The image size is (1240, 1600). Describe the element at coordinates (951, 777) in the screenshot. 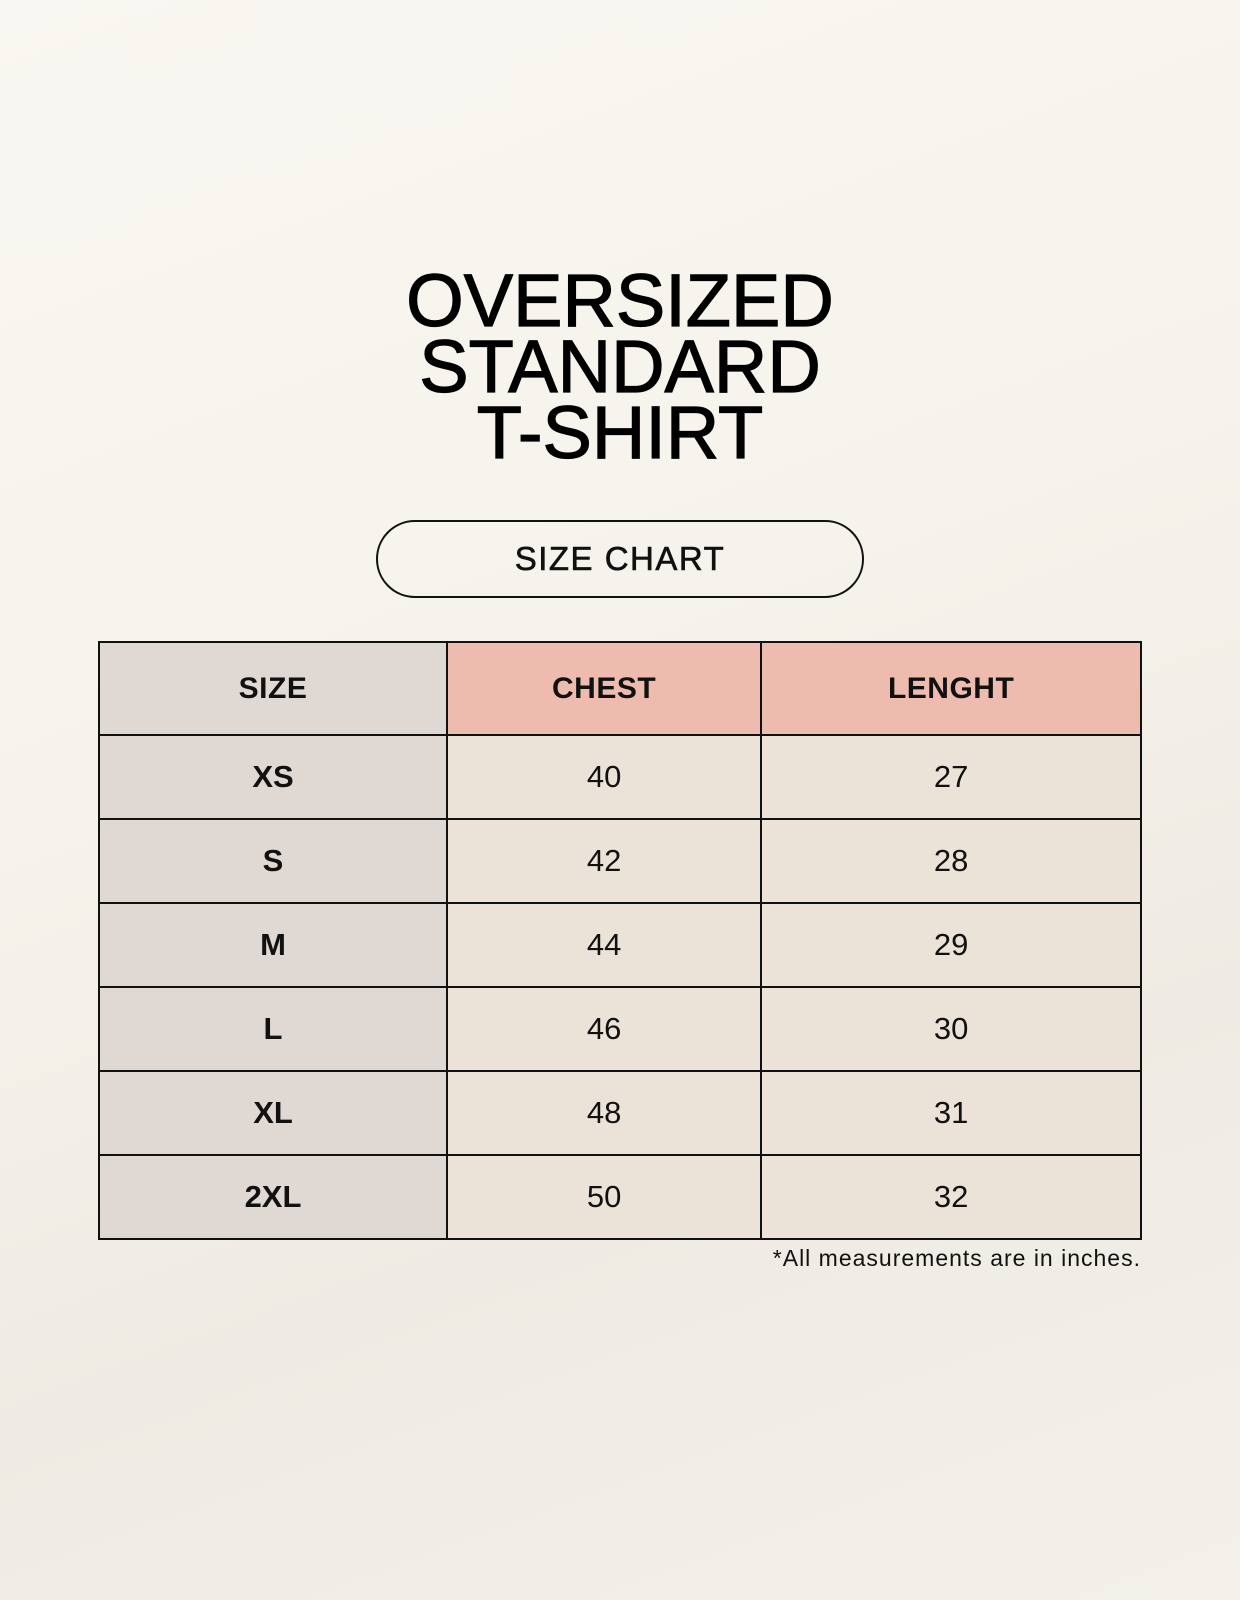

I see `length-cell: 27` at that location.